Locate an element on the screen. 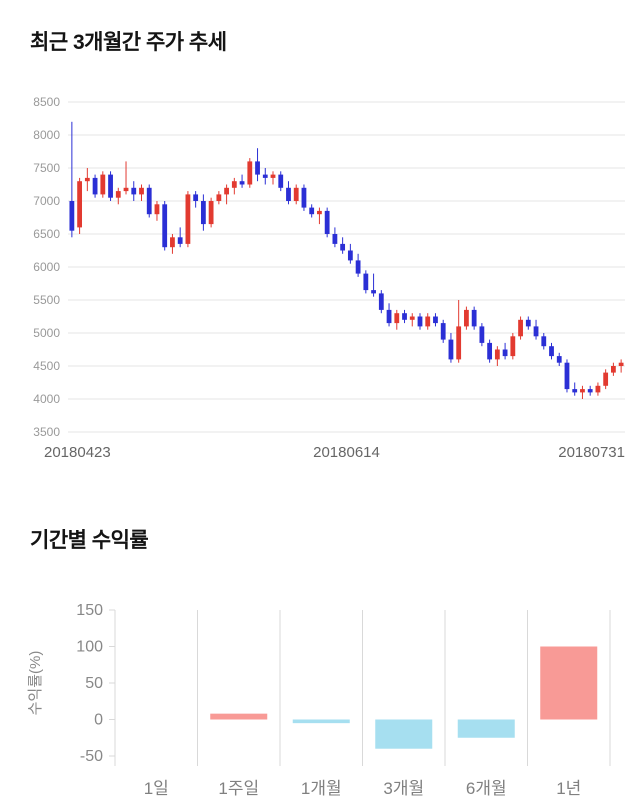 This screenshot has height=810, width=640. bar-1개월 is located at coordinates (321, 721).